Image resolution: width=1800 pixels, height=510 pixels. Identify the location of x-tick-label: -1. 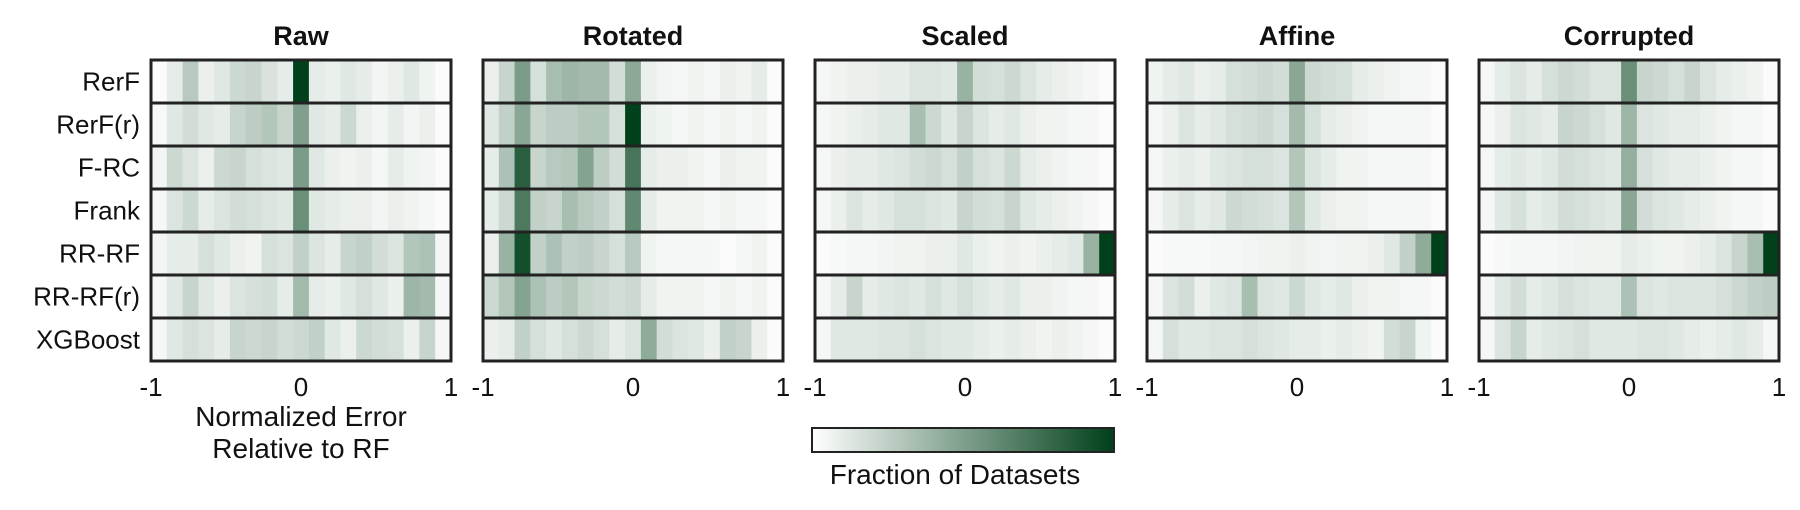
(150, 387).